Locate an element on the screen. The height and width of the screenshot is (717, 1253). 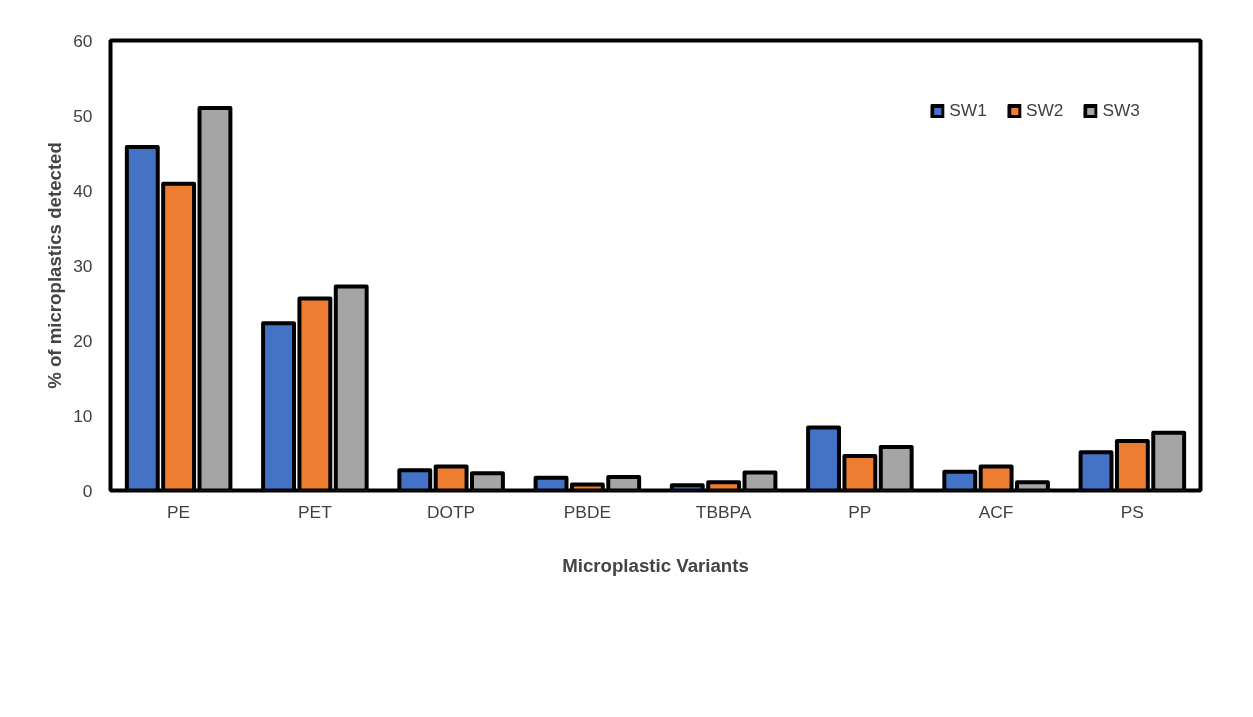
x-tick-label: PE is located at coordinates (179, 511).